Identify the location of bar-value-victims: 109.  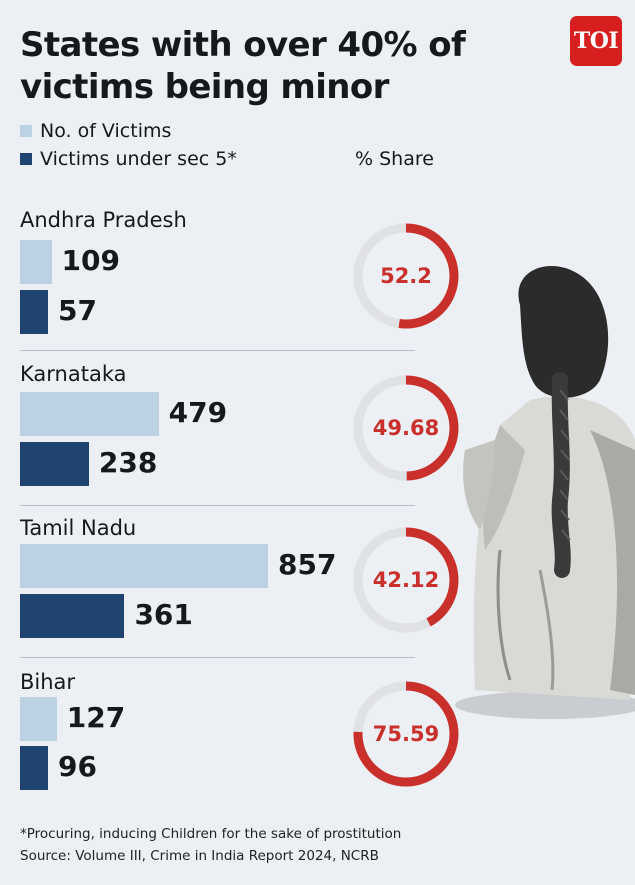
(90, 260).